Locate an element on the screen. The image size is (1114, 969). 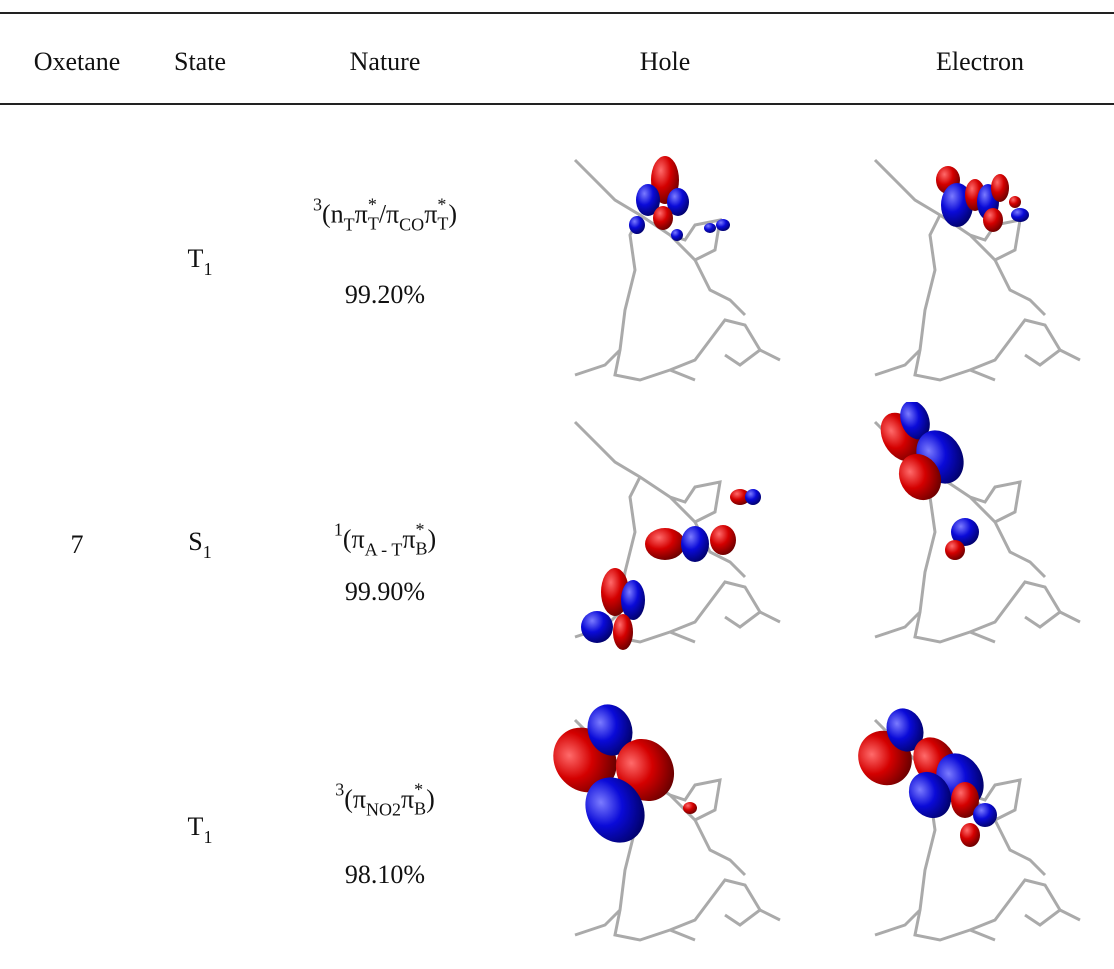
formula-sub: CO is located at coordinates (412, 224).